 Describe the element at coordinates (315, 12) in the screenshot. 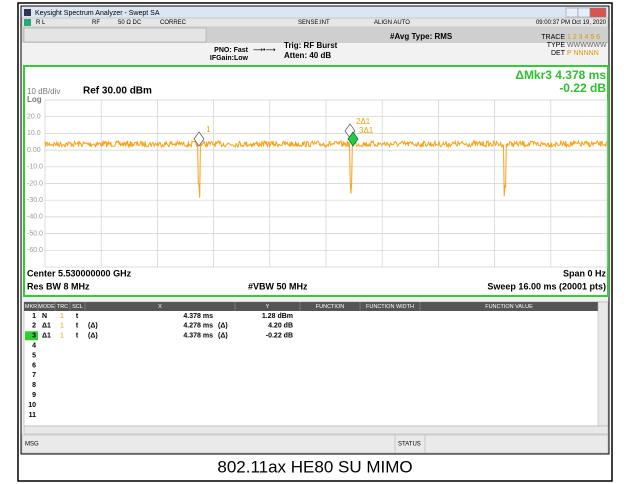

I see `title-bar` at that location.